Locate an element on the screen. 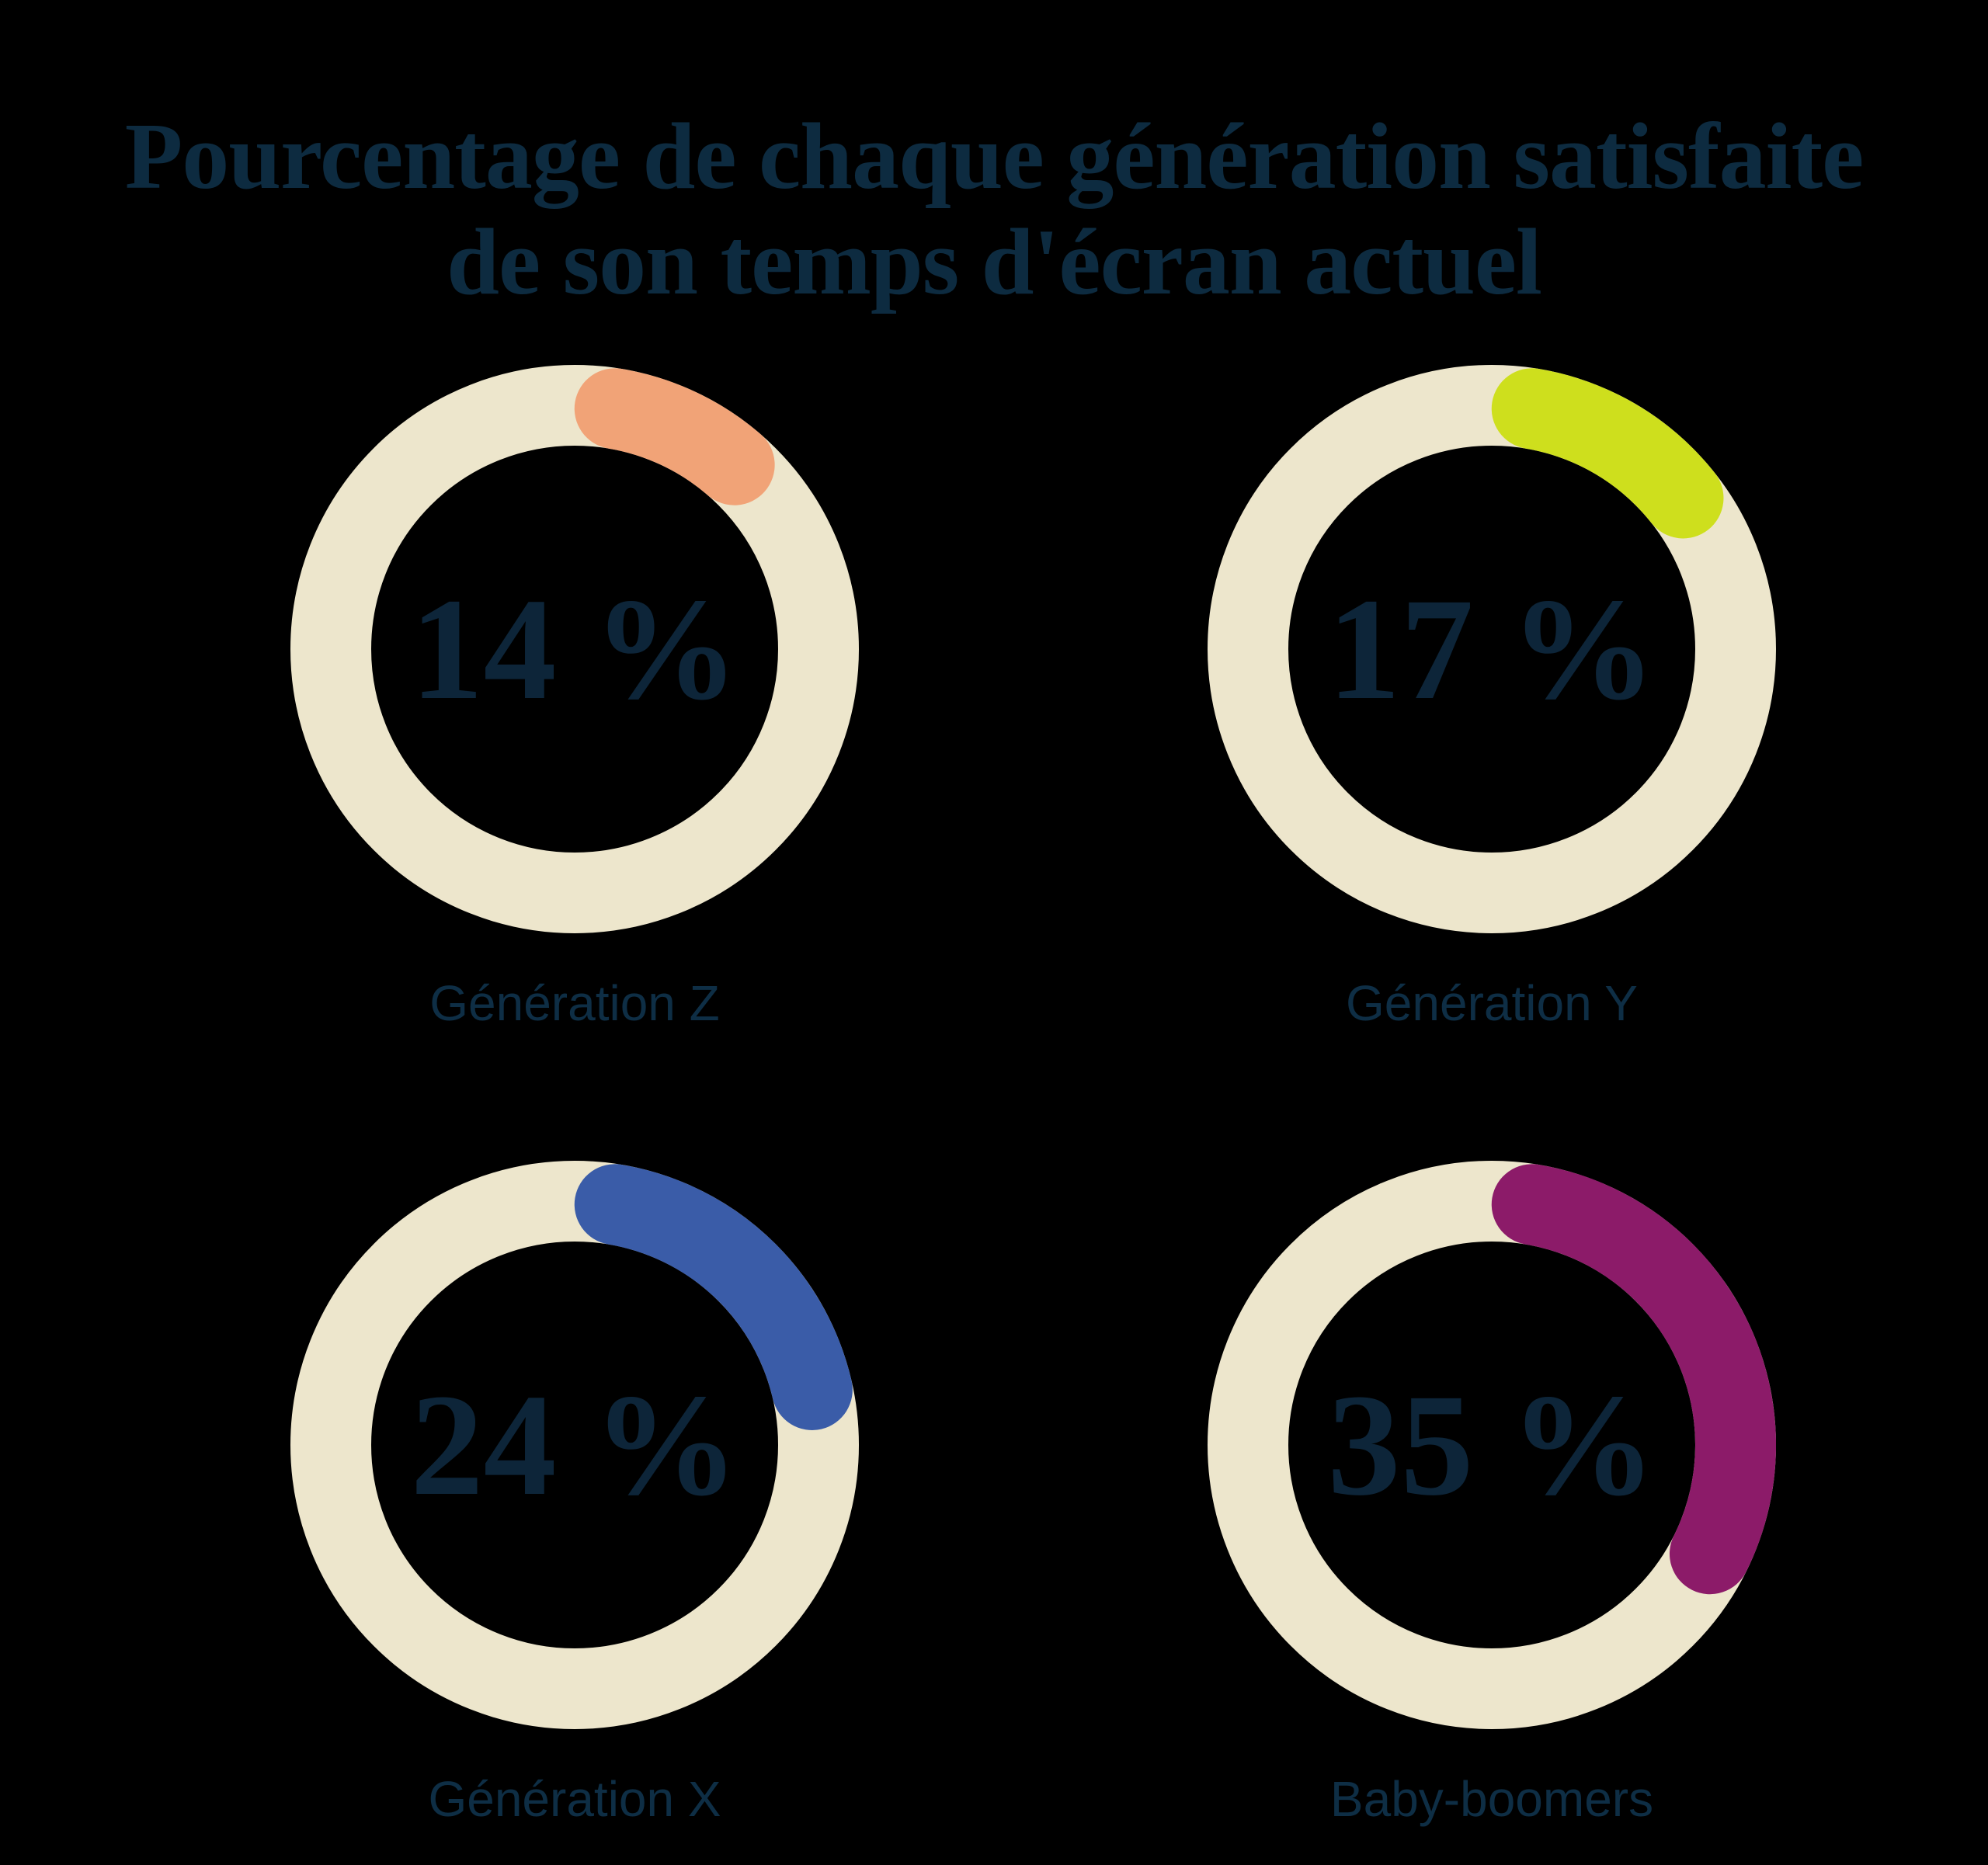  donut-ring-generation-y: 17 % is located at coordinates (1492, 649).